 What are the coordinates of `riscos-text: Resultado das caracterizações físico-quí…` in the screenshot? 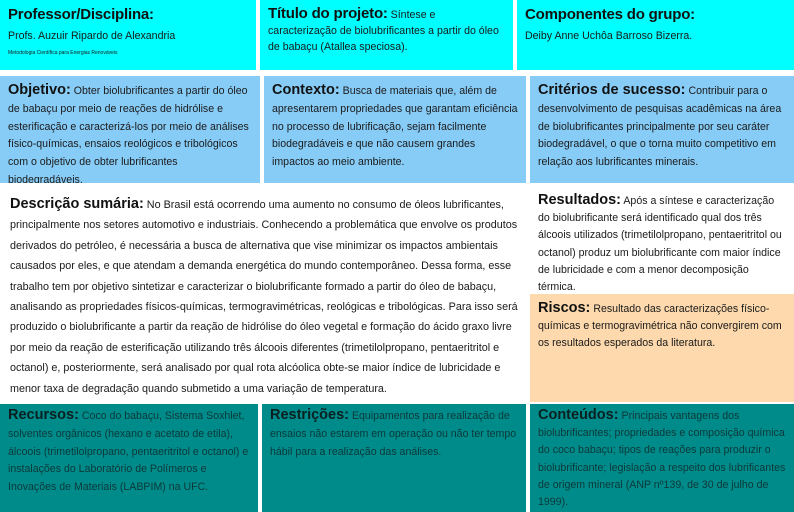 It's located at (660, 326).